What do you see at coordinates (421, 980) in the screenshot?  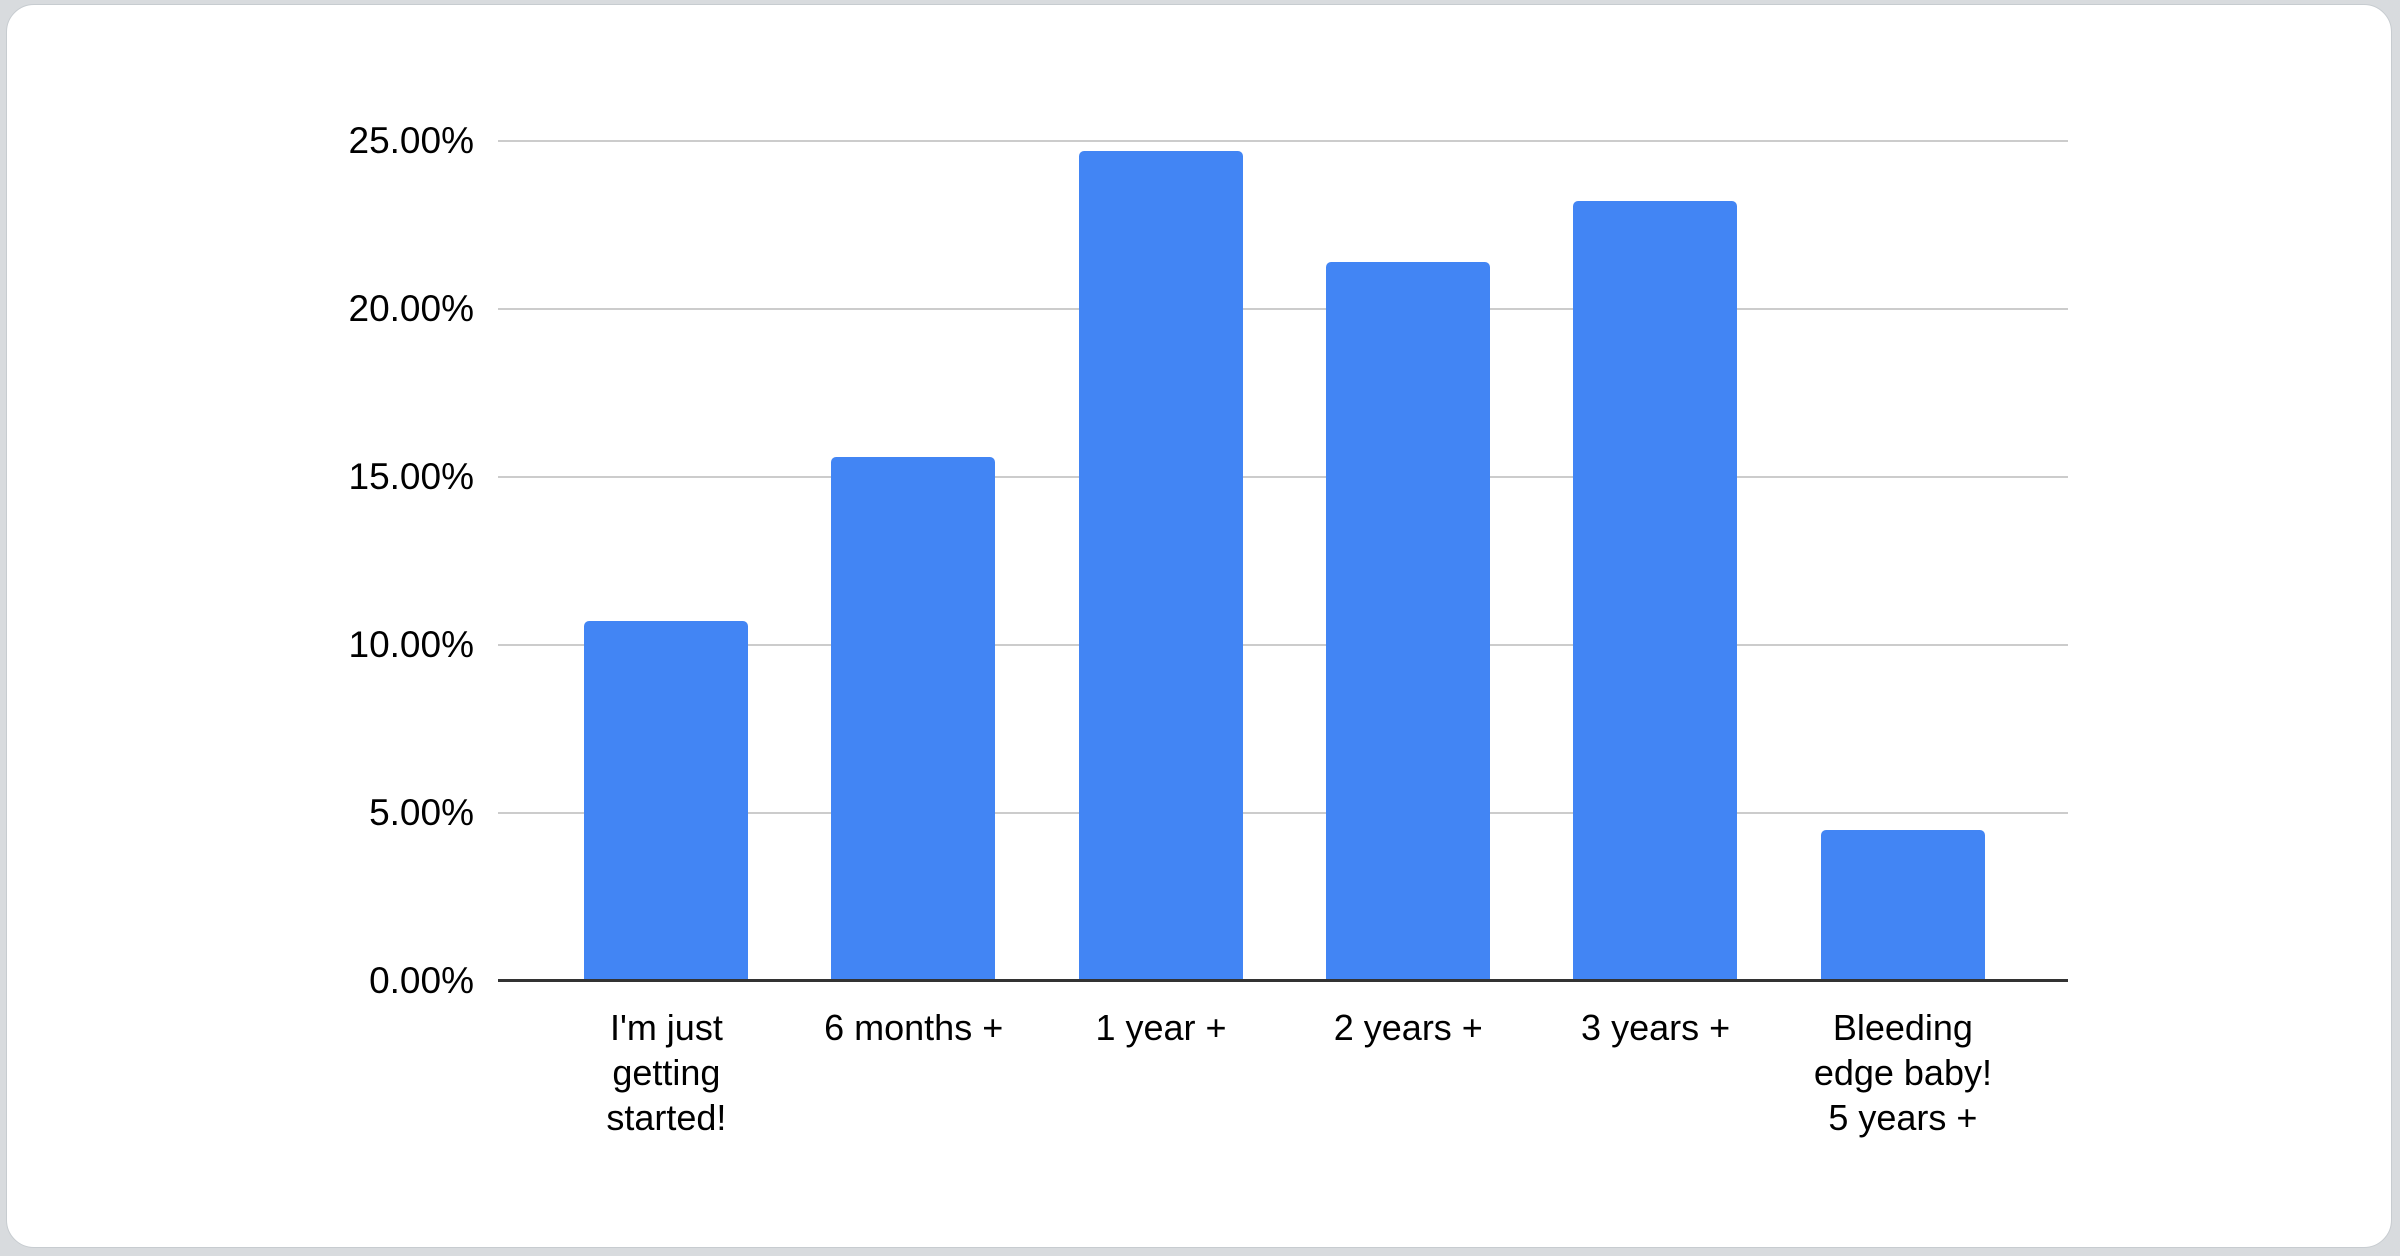 I see `y-axis-tick-label: 0.00%` at bounding box center [421, 980].